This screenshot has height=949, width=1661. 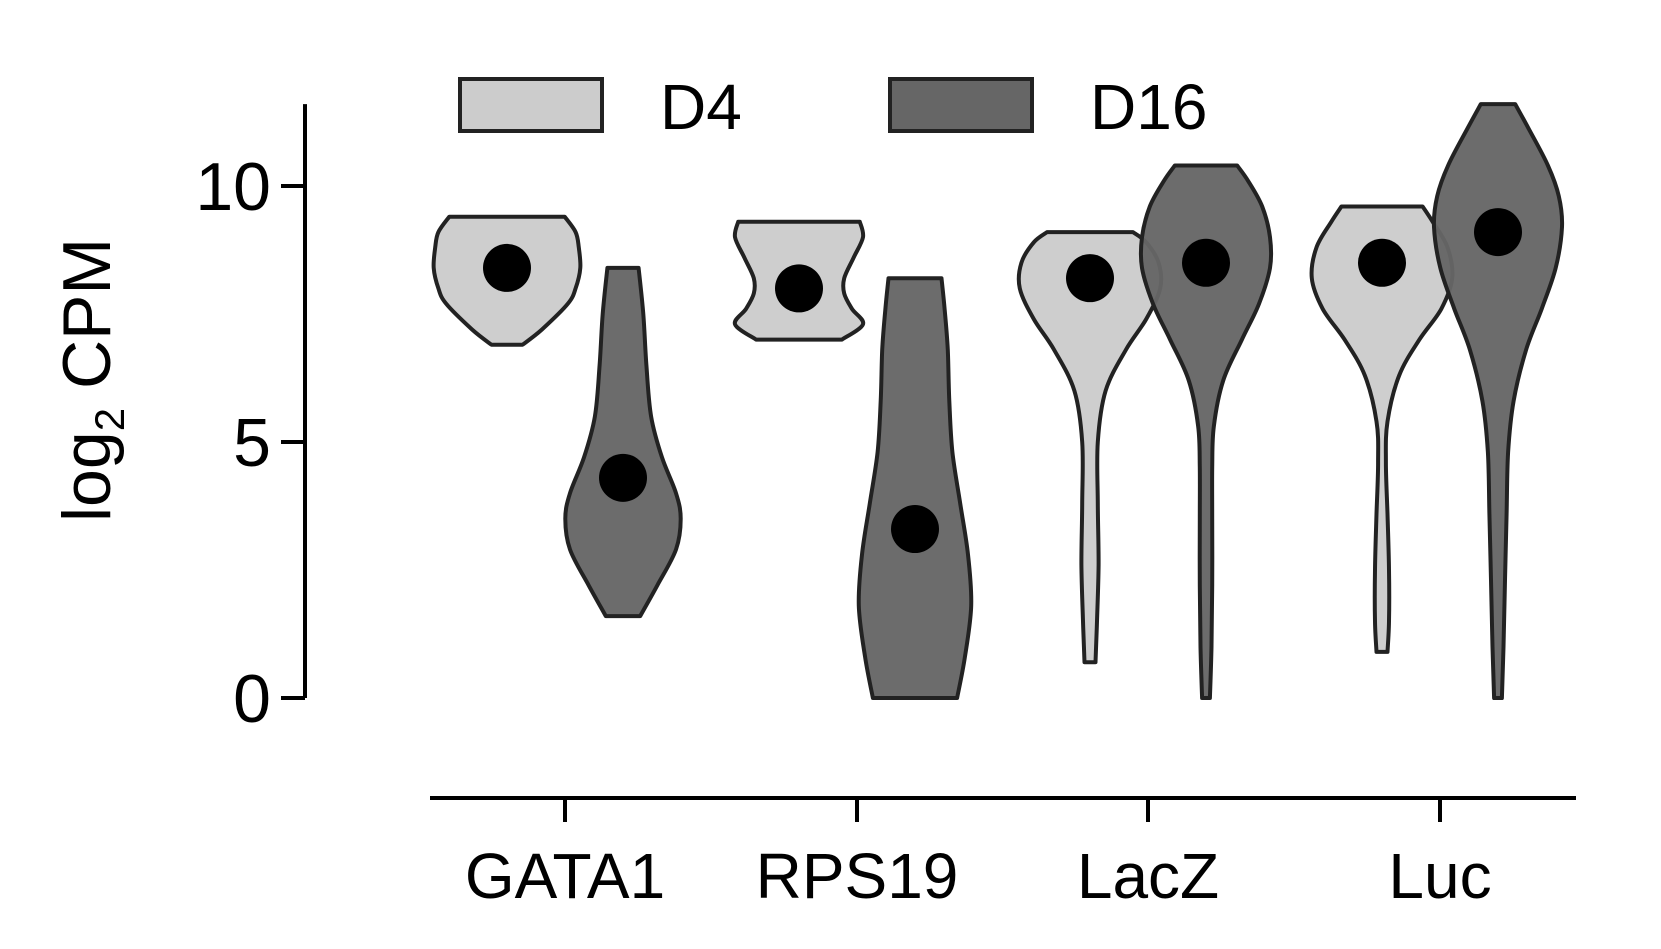 I want to click on violin-d16-rps19, so click(x=915, y=488).